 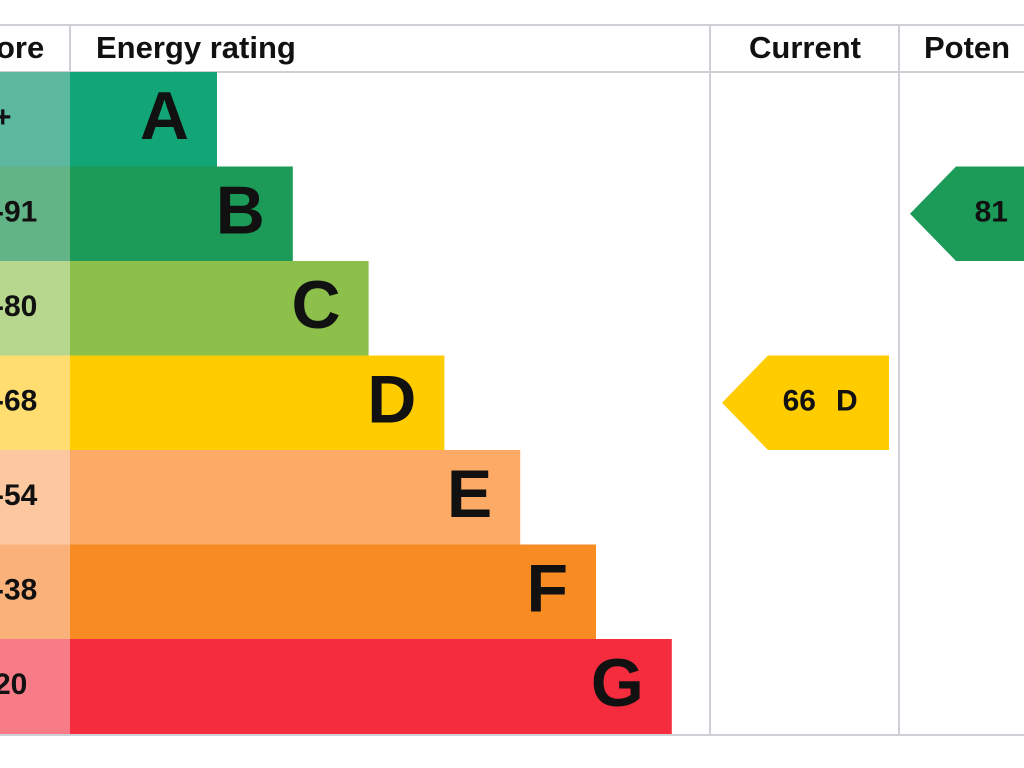 What do you see at coordinates (967, 47) in the screenshot?
I see `potential-header: Poten` at bounding box center [967, 47].